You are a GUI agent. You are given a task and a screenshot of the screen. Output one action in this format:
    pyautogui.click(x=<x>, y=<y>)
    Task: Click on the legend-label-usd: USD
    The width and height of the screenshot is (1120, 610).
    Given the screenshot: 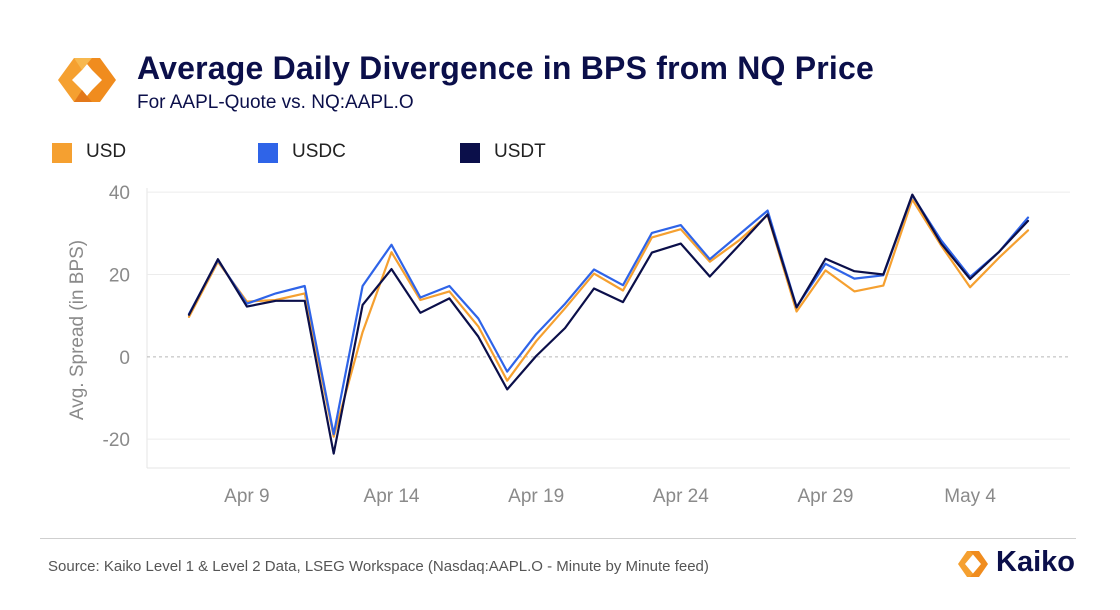 What is the action you would take?
    pyautogui.click(x=106, y=151)
    